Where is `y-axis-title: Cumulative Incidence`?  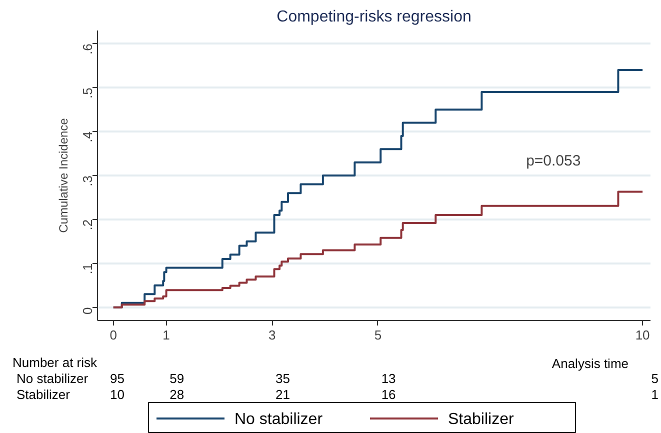
y-axis-title: Cumulative Incidence is located at coordinates (63, 175).